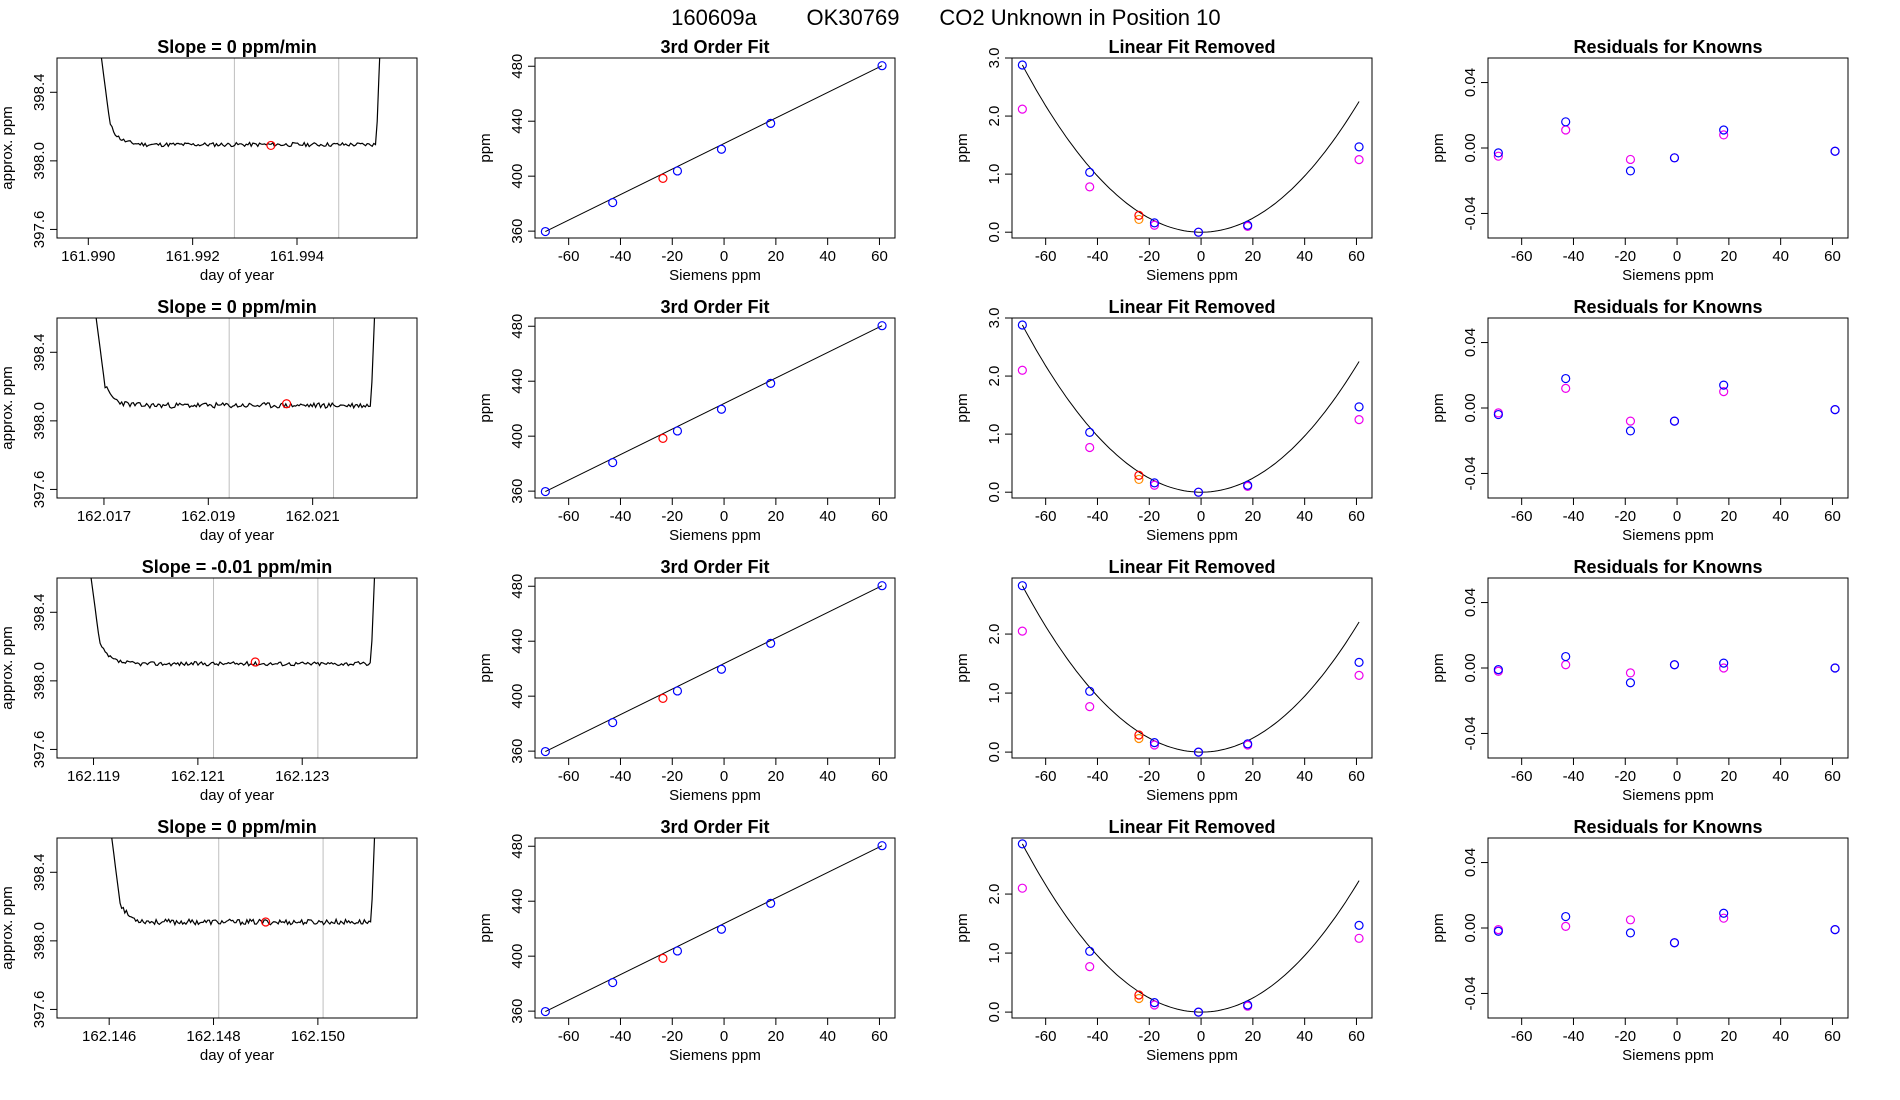 This screenshot has height=1100, width=1900. Describe the element at coordinates (714, 567) in the screenshot. I see `panel-title: 3rd Order Fit` at that location.